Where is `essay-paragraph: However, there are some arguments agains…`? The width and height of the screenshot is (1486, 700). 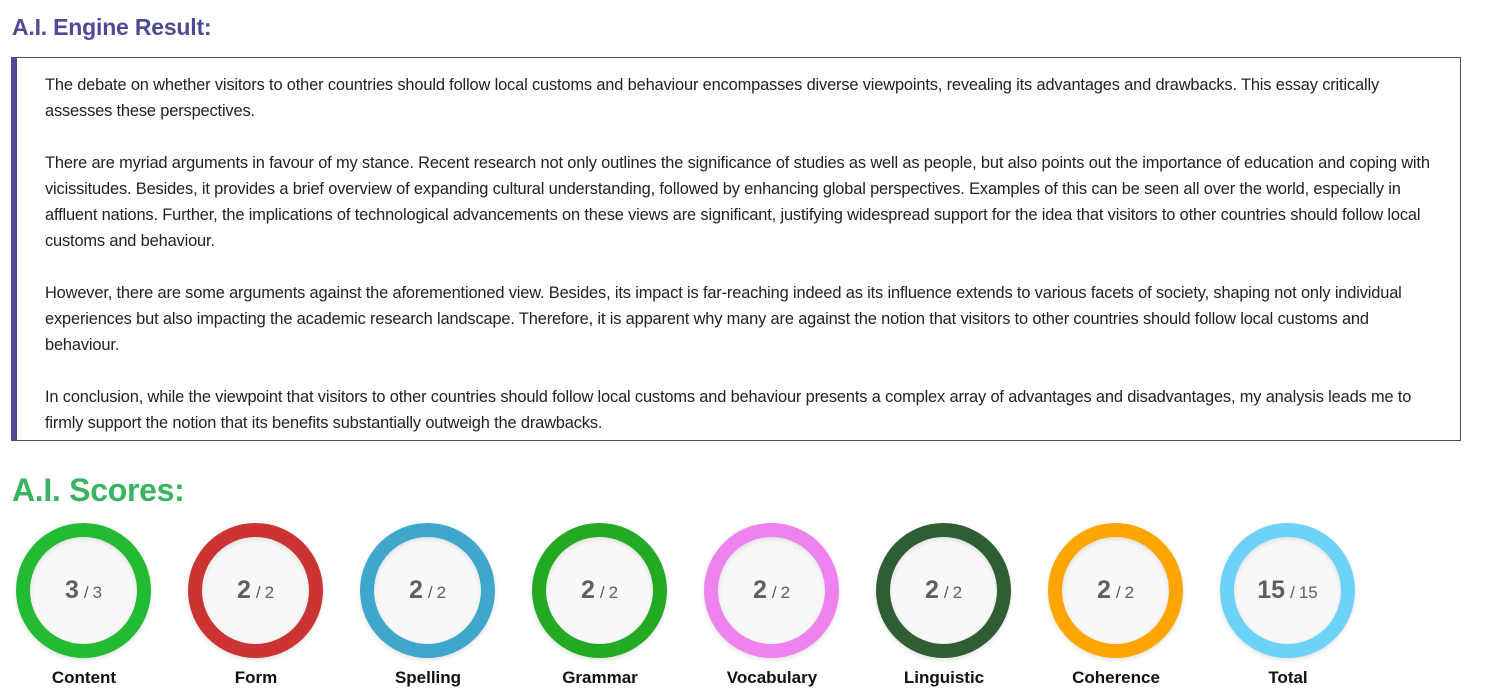
essay-paragraph: However, there are some arguments agains… is located at coordinates (723, 319).